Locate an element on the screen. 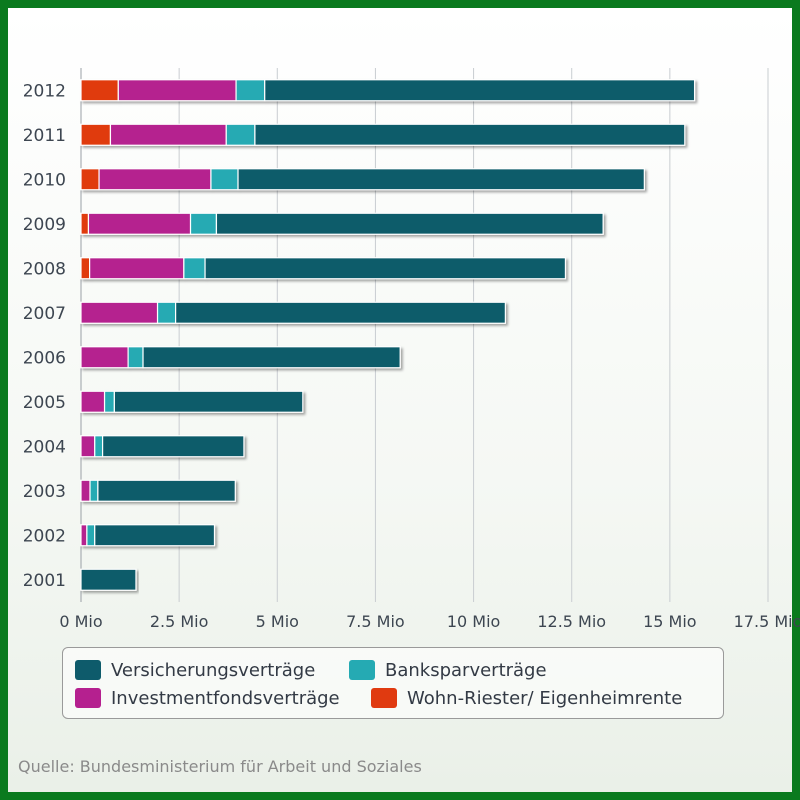 This screenshot has height=800, width=800. legend-label: Investmentfondsverträge is located at coordinates (225, 698).